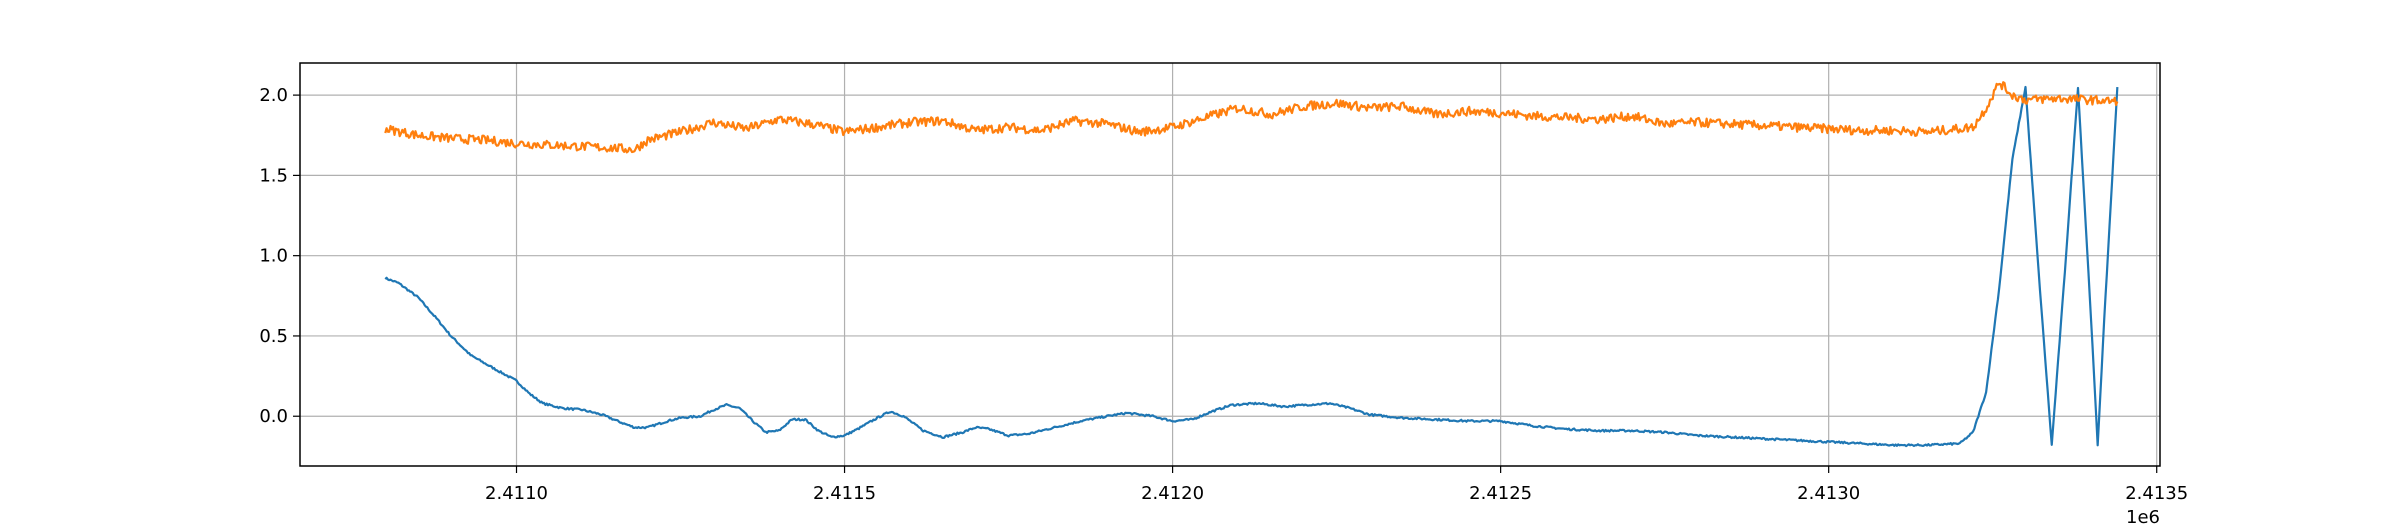  I want to click on x-tick-label: 2.4115, so click(844, 493).